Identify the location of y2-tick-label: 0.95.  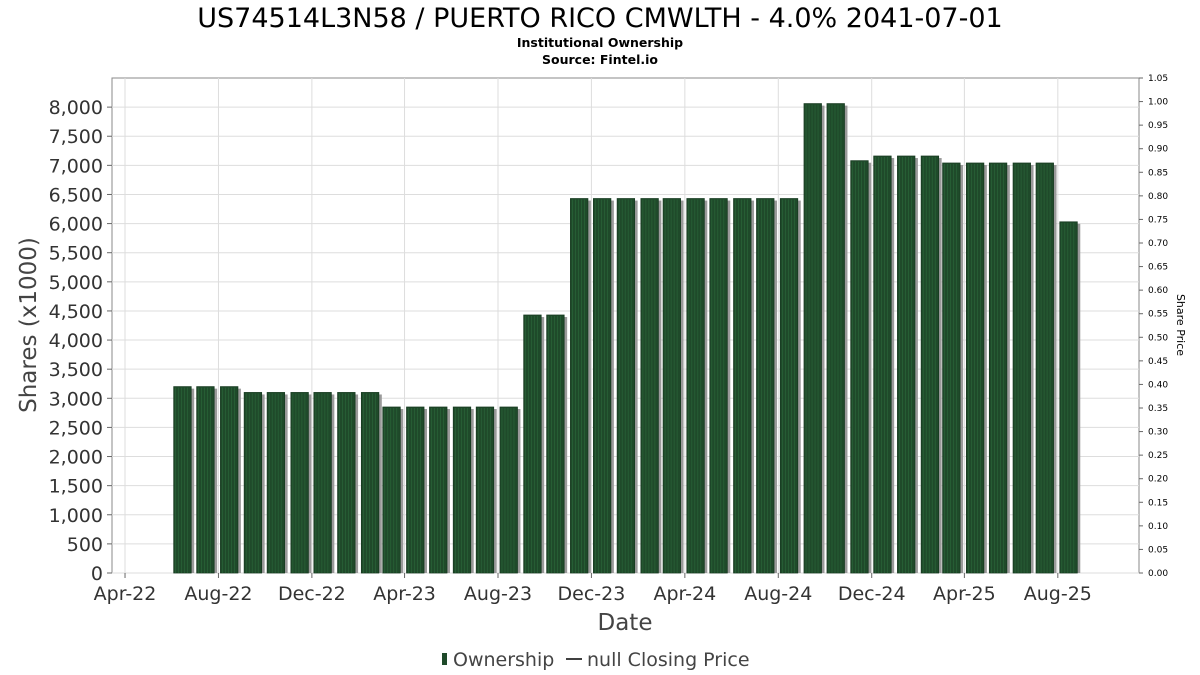
(1158, 126).